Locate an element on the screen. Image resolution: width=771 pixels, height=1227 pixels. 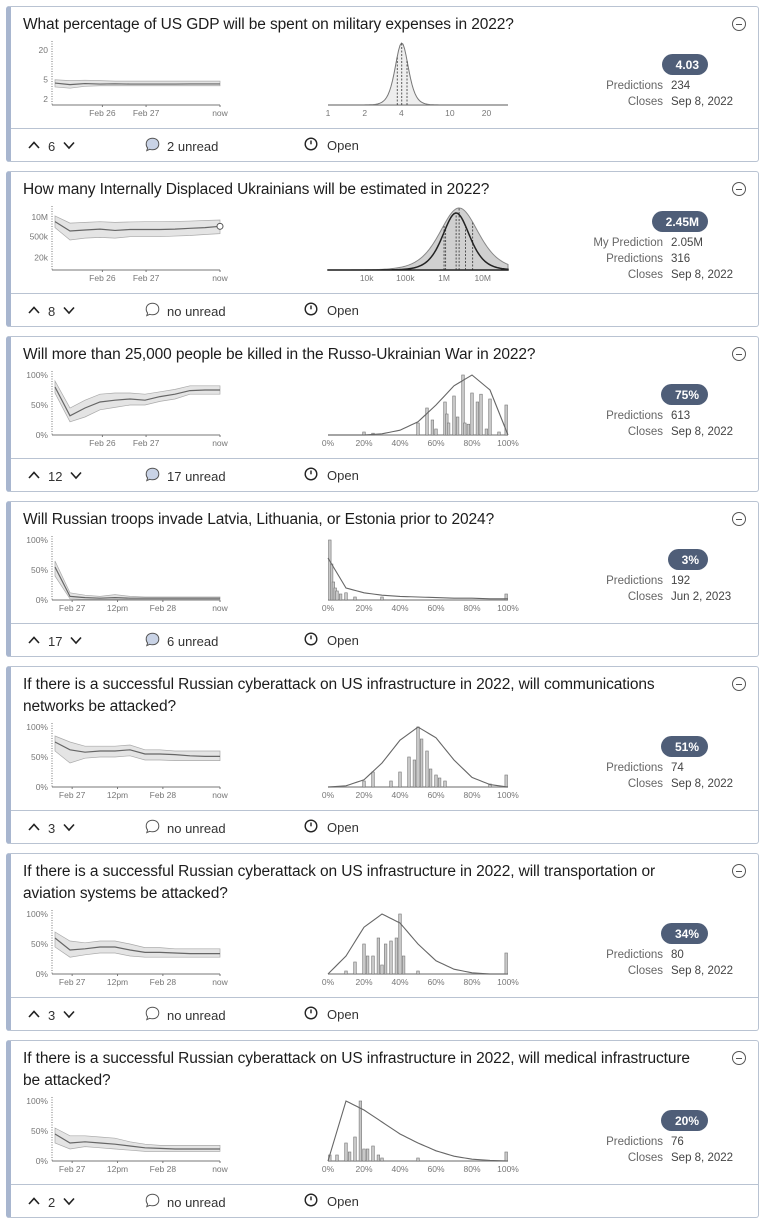
my-prediction-label: My Prediction is located at coordinates (628, 243).